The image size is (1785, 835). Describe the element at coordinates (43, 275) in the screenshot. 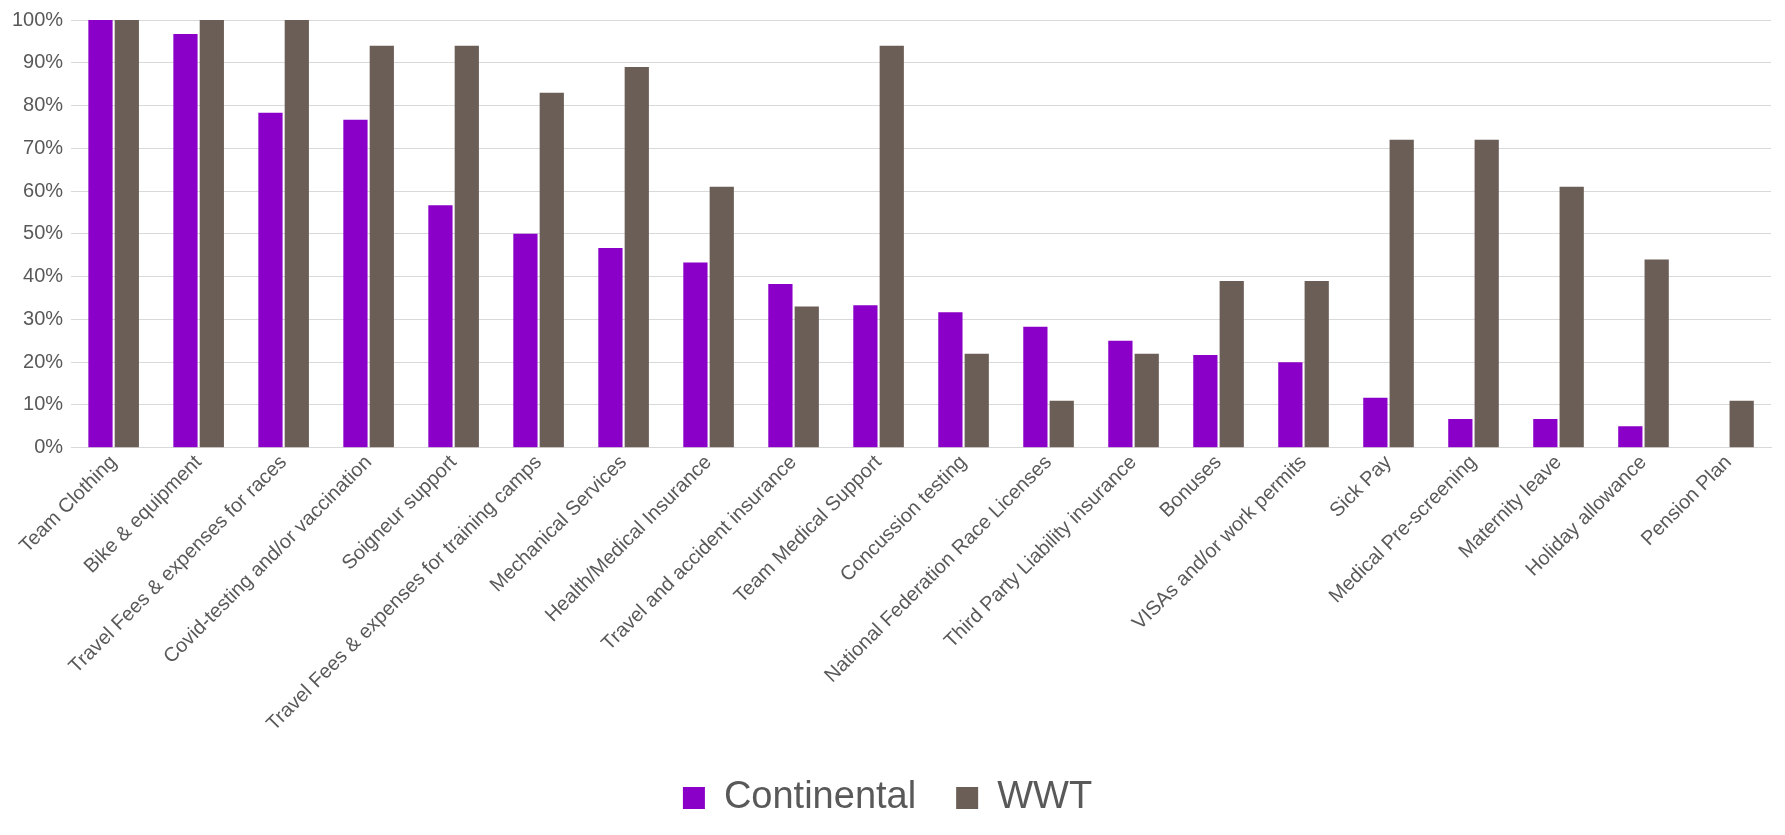

I see `y-tick-label: 40%` at that location.